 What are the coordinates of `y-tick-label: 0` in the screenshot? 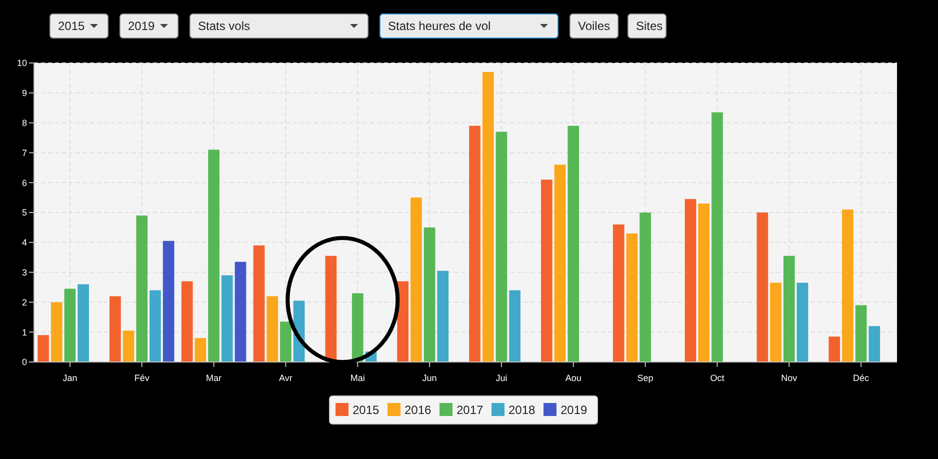 It's located at (24, 362).